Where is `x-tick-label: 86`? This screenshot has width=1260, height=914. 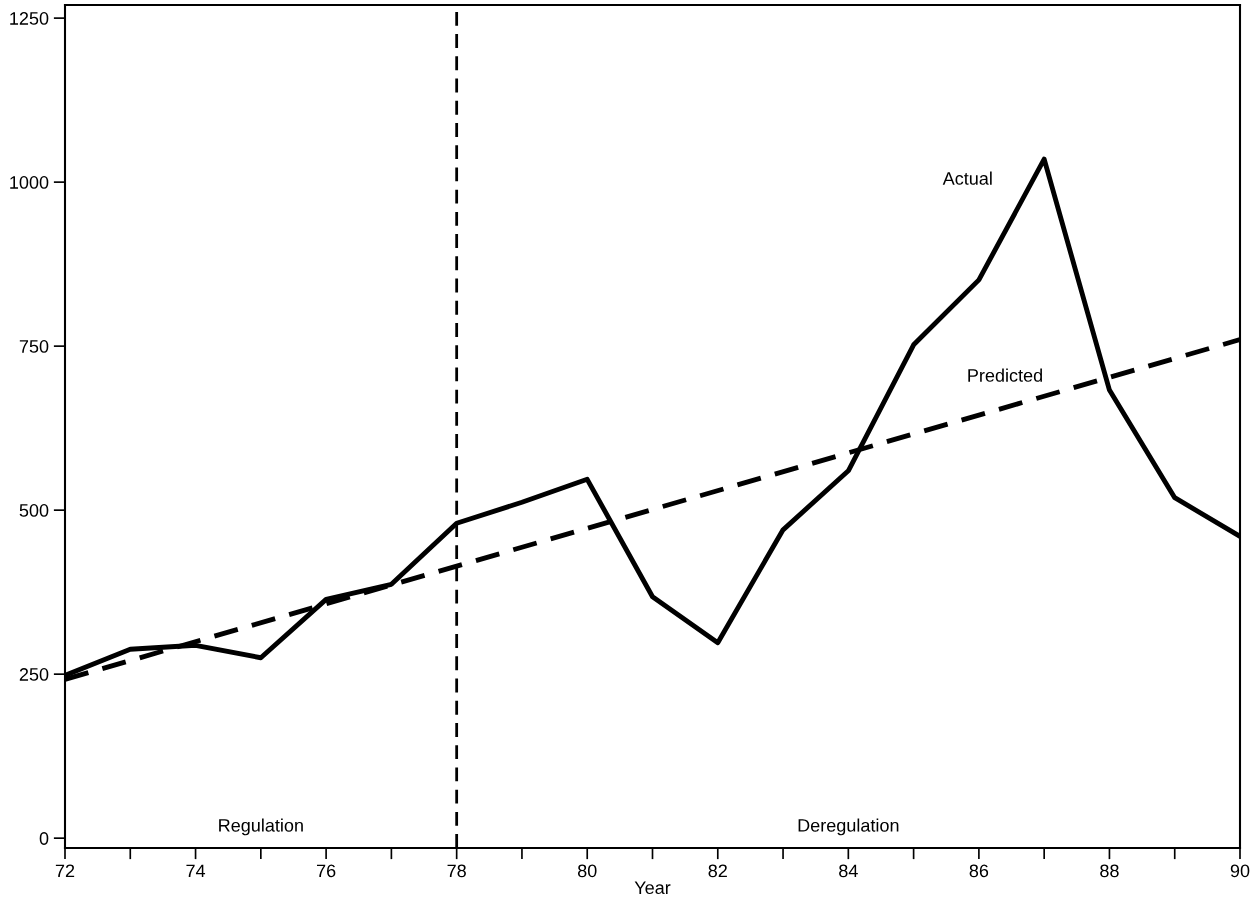
x-tick-label: 86 is located at coordinates (979, 871).